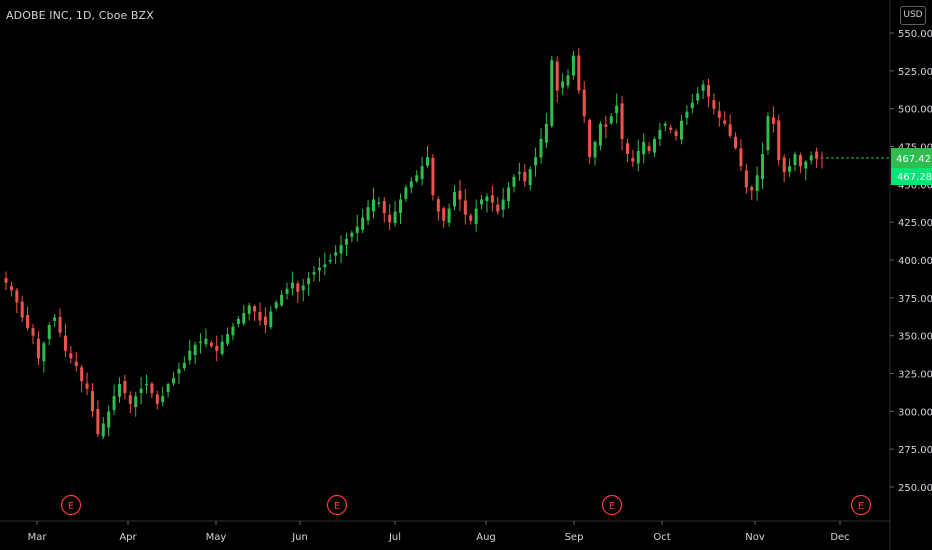  I want to click on time-label-mar: Mar, so click(38, 537).